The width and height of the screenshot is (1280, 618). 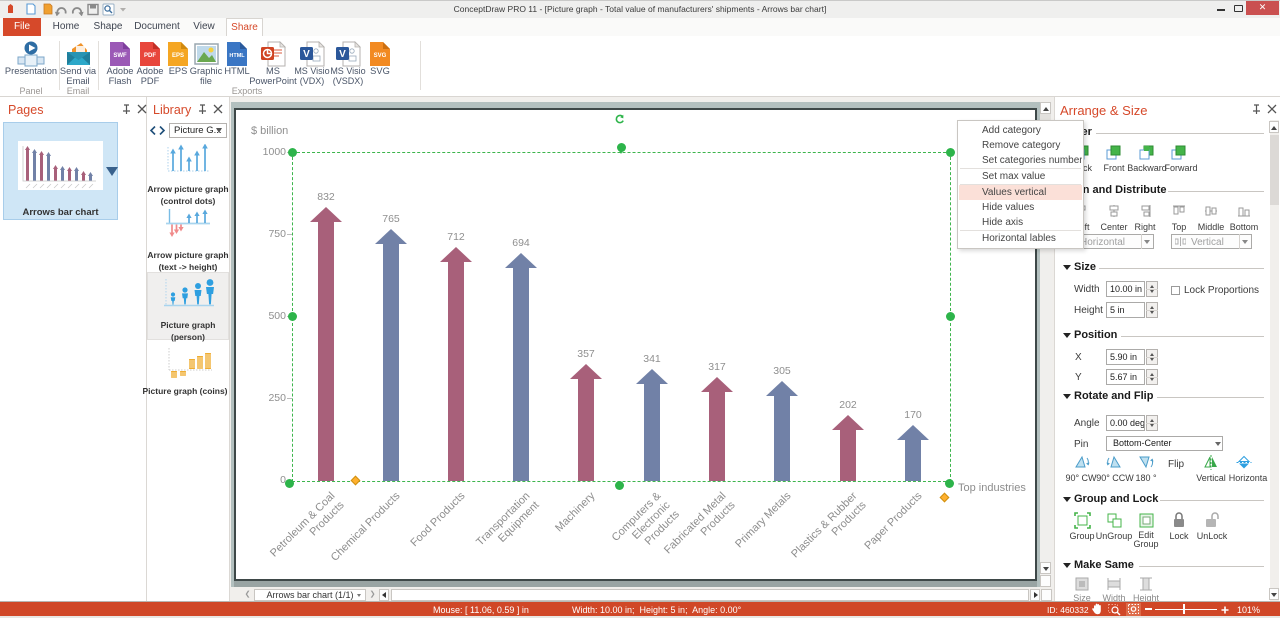 I want to click on svg-text: HTML, so click(x=237, y=56).